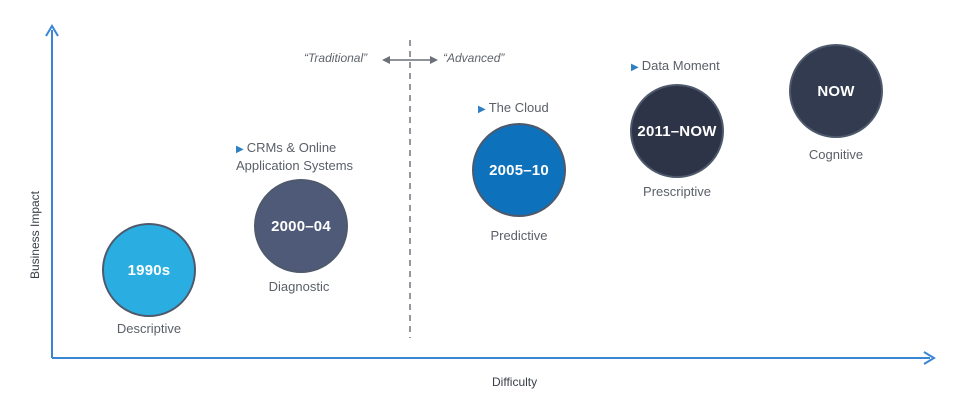 This screenshot has width=960, height=414. What do you see at coordinates (515, 382) in the screenshot?
I see `x-axis-label: Difficulty` at bounding box center [515, 382].